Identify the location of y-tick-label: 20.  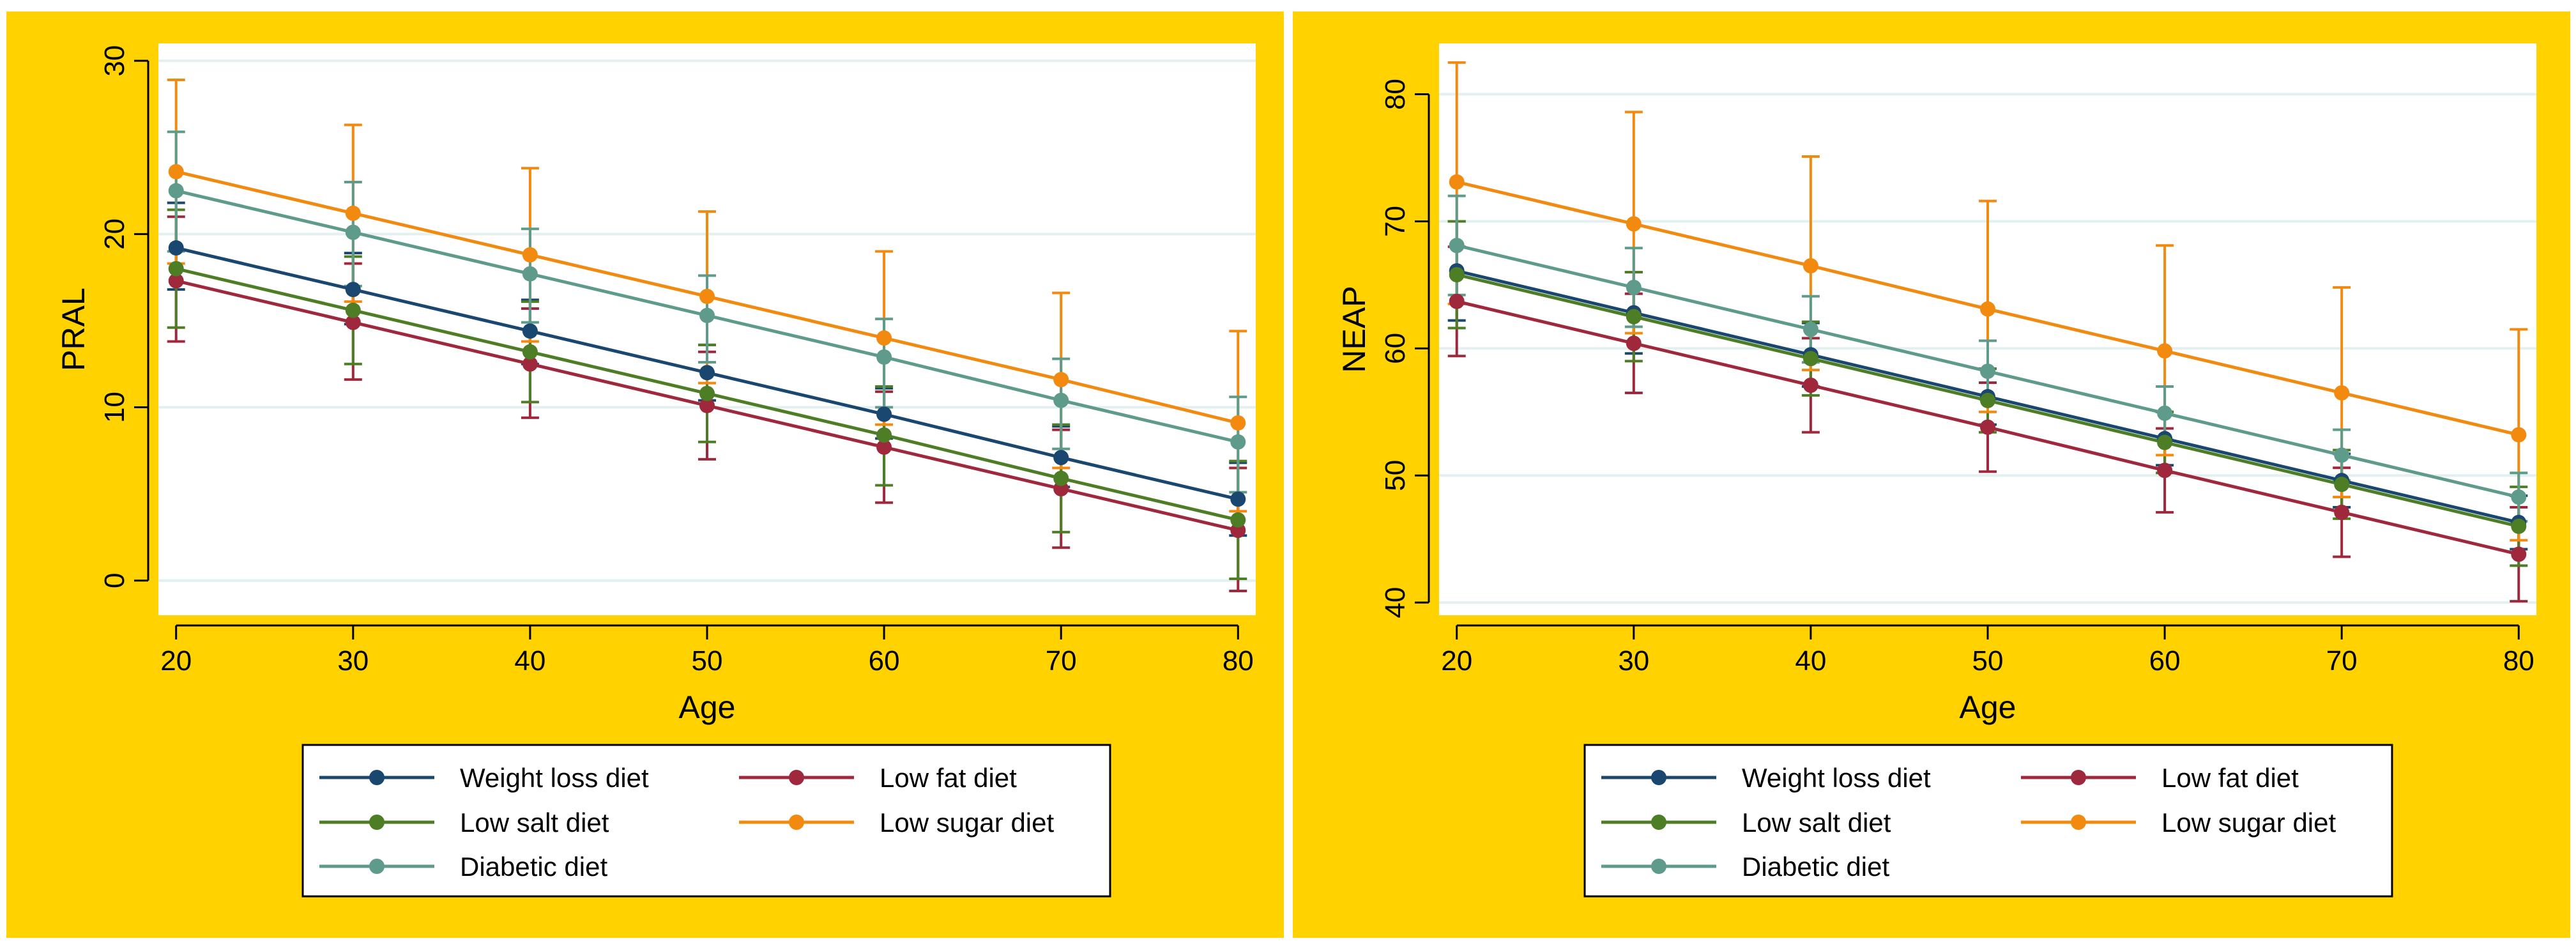
(114, 234).